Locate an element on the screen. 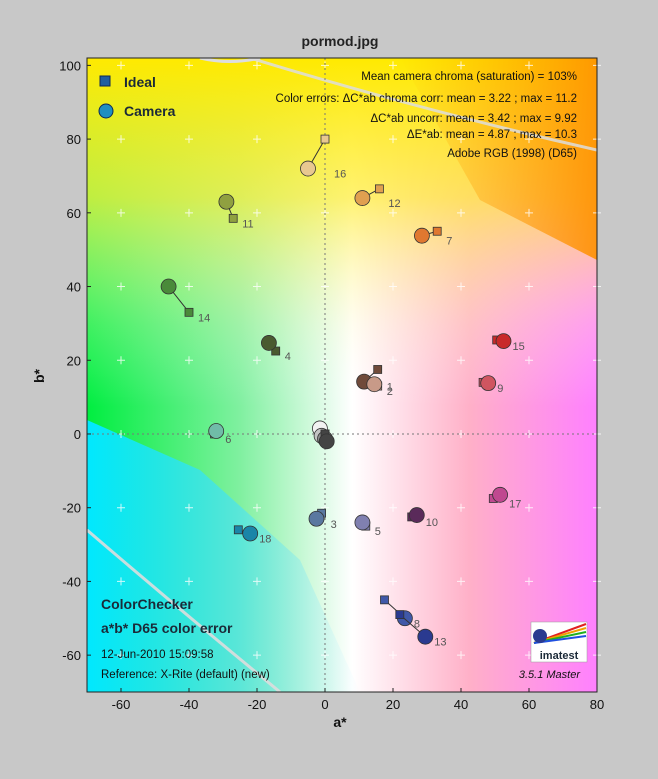 This screenshot has width=658, height=779. patch-label: 9 is located at coordinates (500, 389).